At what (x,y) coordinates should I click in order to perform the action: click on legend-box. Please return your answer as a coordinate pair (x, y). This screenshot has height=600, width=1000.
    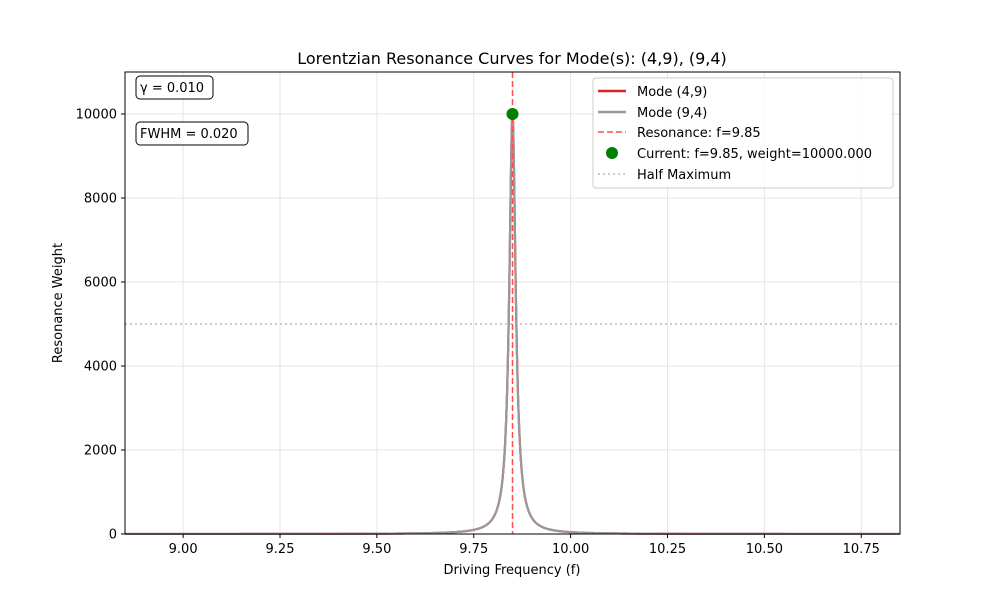
    Looking at the image, I should click on (743, 133).